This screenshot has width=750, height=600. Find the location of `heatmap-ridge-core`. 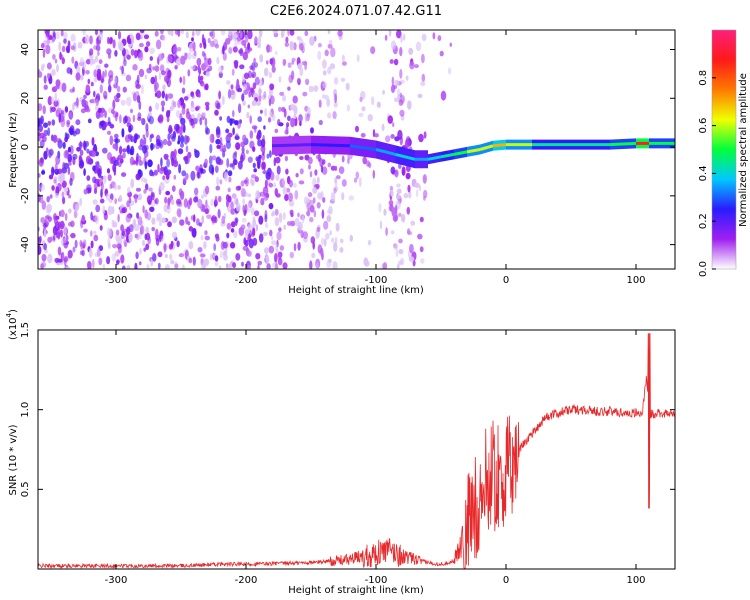

heatmap-ridge-core is located at coordinates (623, 144).